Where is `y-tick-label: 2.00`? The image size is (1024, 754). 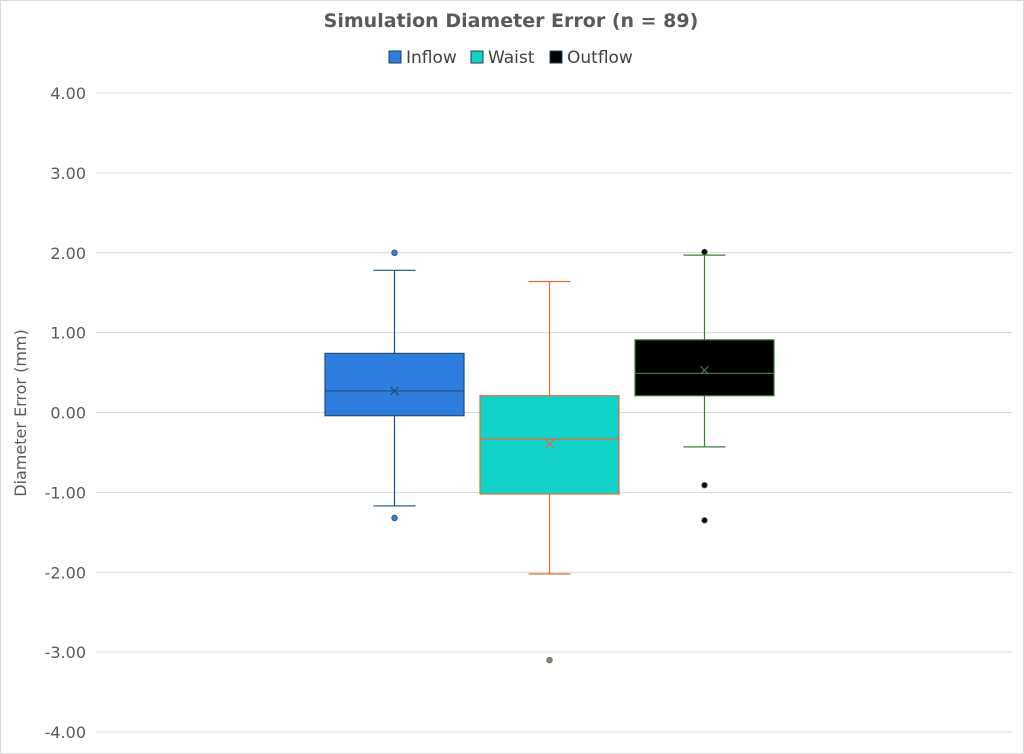
y-tick-label: 2.00 is located at coordinates (68, 253).